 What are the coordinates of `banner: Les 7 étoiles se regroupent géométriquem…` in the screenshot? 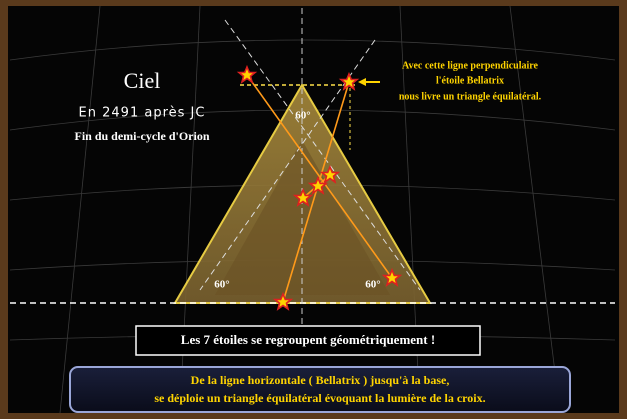 It's located at (308, 339).